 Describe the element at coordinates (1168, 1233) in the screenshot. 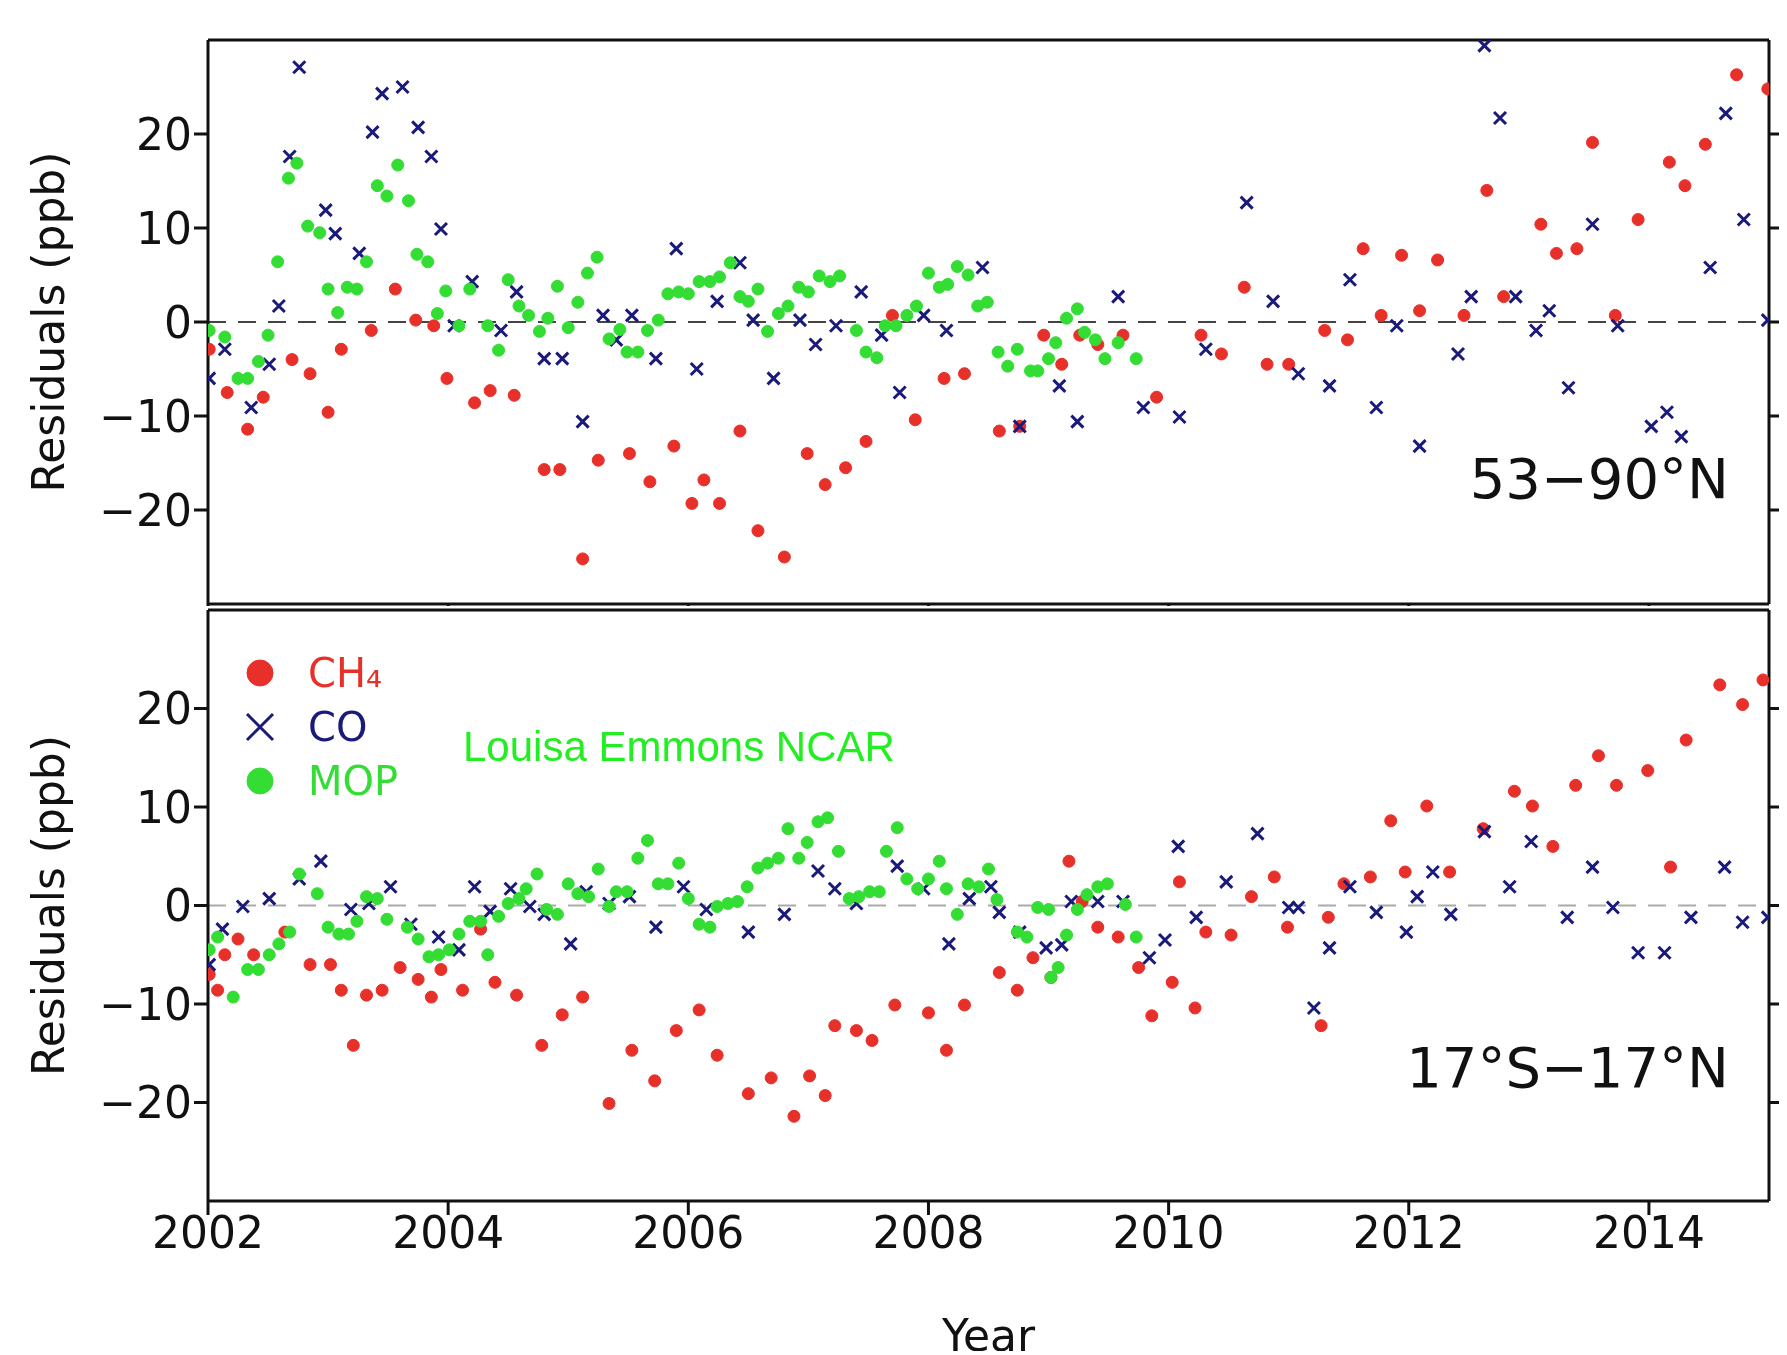

I see `x-tick-label: 2010` at that location.